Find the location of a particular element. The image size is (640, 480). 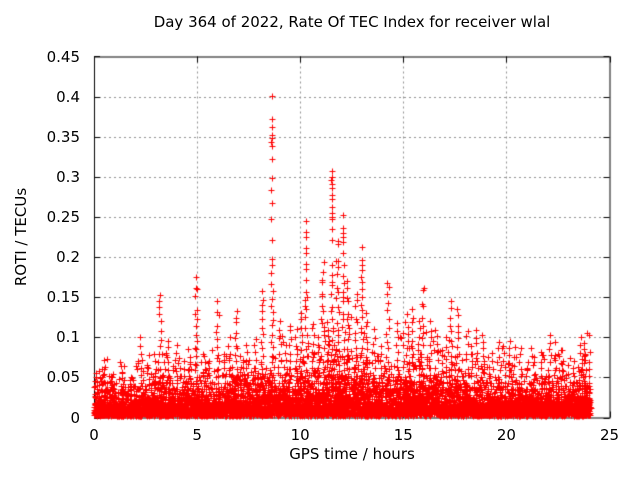

x-tick-label: 10 is located at coordinates (300, 435).